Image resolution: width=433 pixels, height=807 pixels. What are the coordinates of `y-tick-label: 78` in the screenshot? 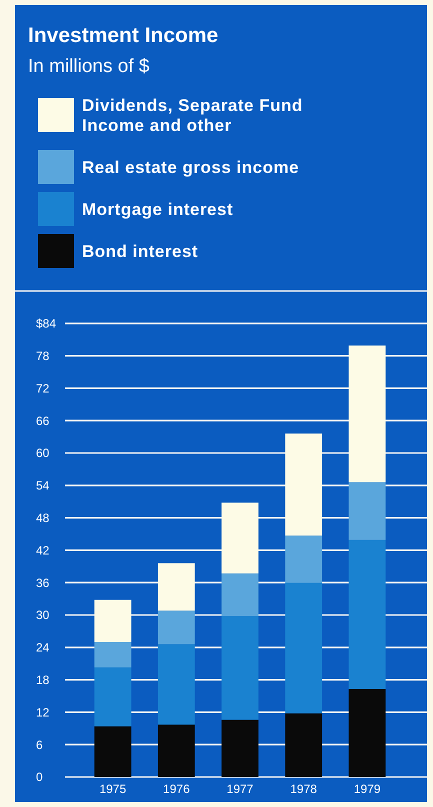 It's located at (43, 356).